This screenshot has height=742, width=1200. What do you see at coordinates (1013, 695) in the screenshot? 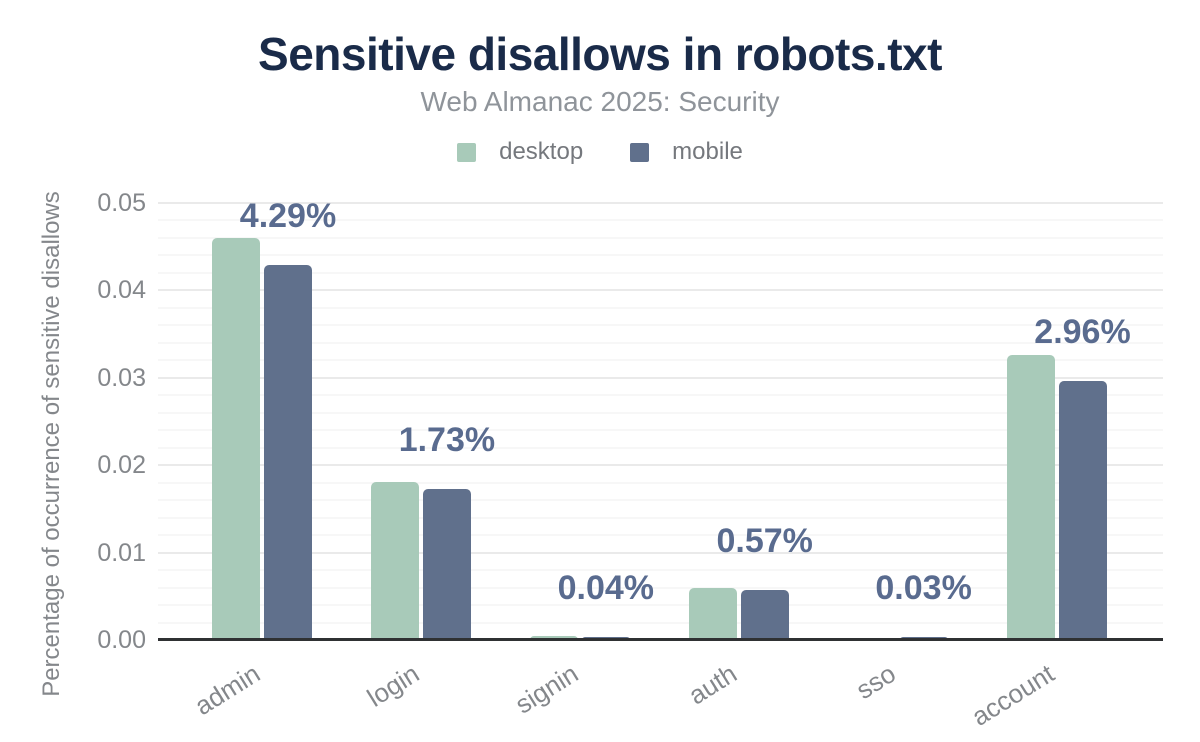
I see `x-axis-label-account: account` at bounding box center [1013, 695].